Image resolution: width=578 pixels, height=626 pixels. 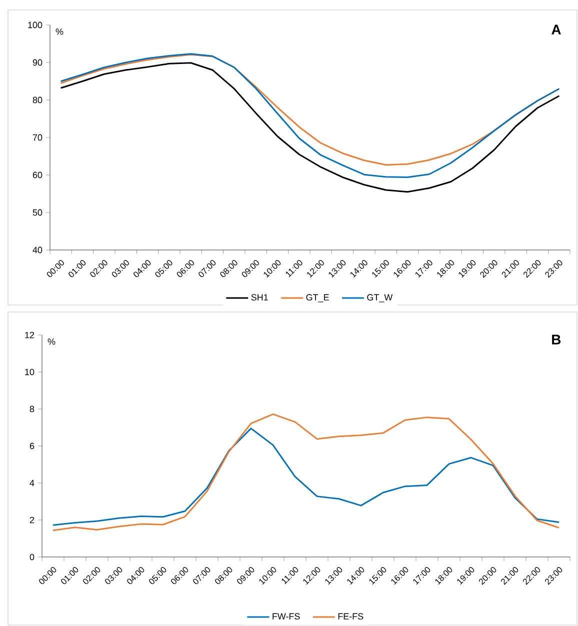 I want to click on y-tick-label: 6, so click(x=32, y=446).